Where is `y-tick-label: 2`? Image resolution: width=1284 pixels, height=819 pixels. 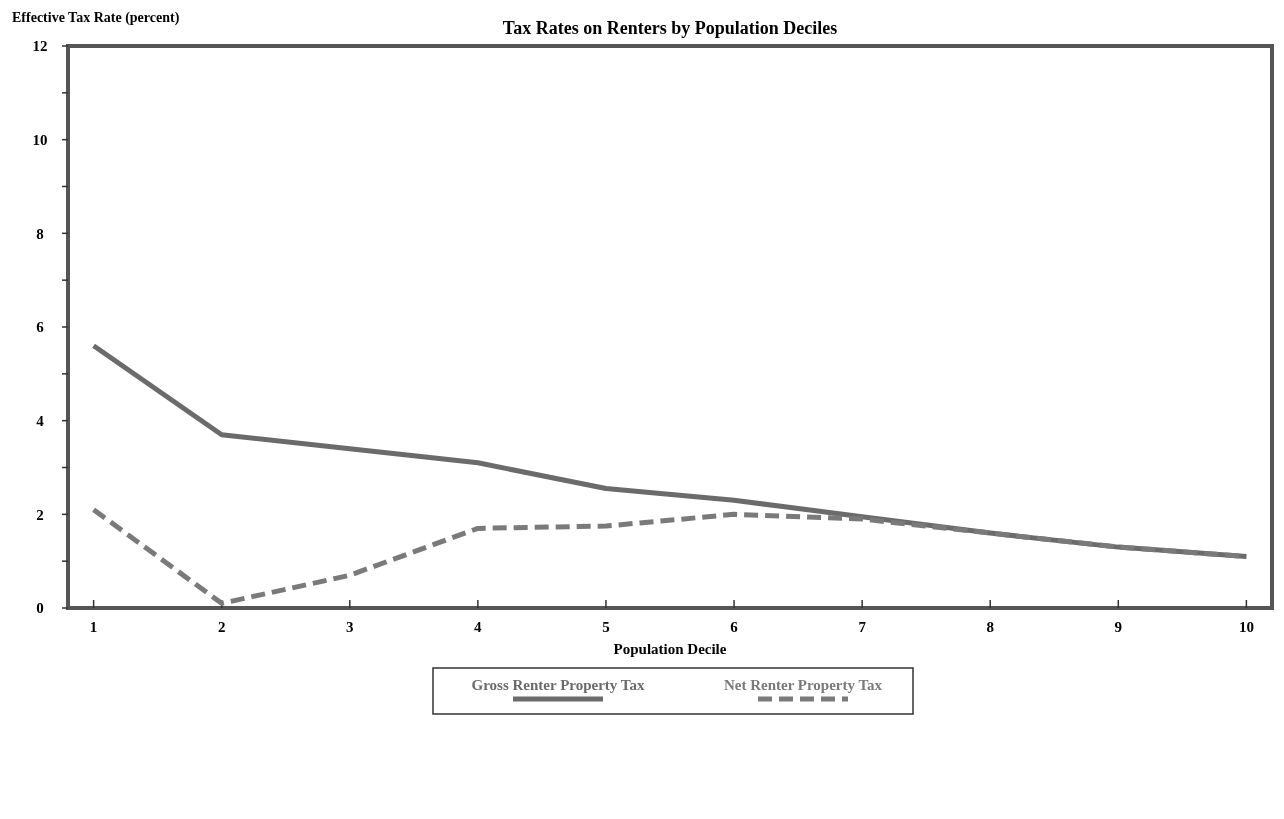
y-tick-label: 2 is located at coordinates (40, 514).